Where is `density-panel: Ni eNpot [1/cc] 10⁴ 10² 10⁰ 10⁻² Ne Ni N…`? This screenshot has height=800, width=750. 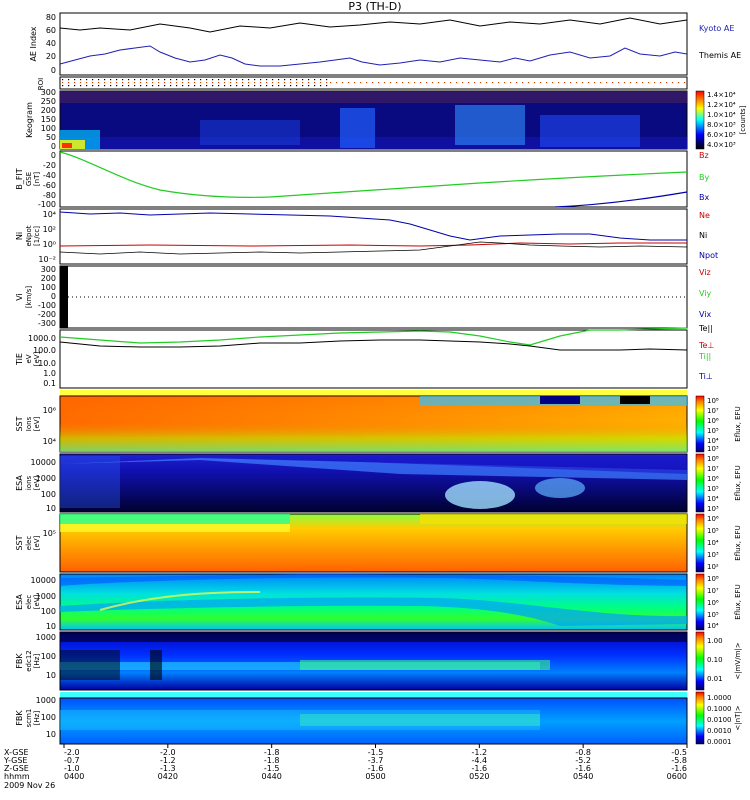 density-panel: Ni eNpot [1/cc] 10⁴ 10² 10⁰ 10⁻² Ne Ni N… is located at coordinates (366, 236).